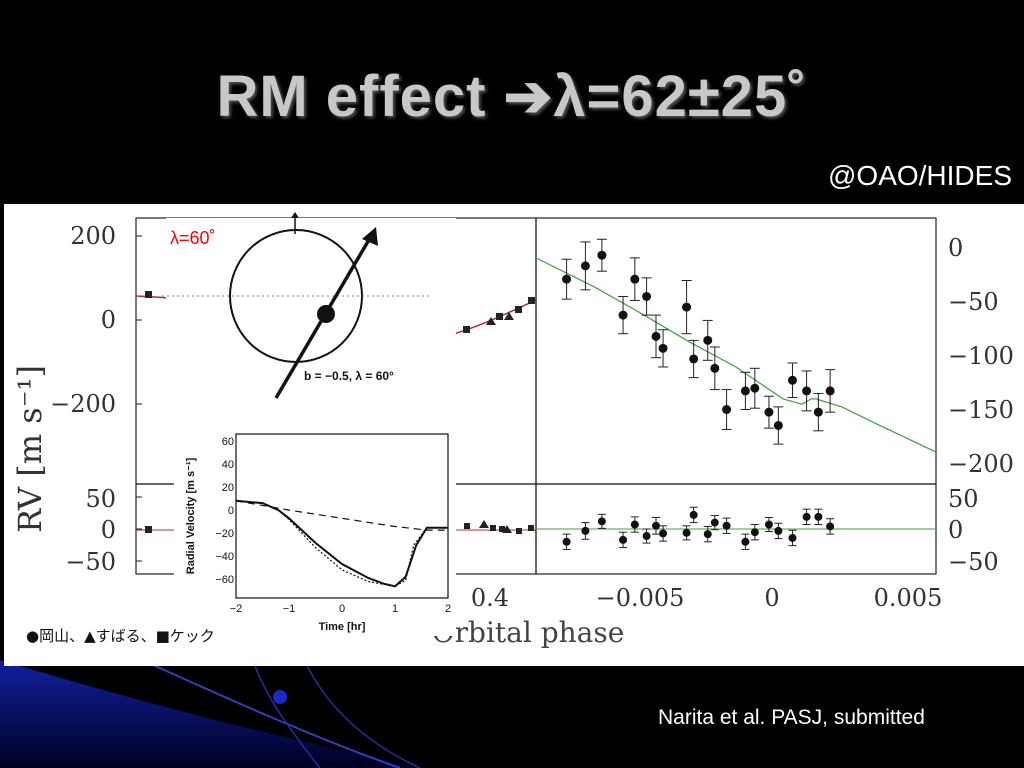 The width and height of the screenshot is (1024, 768). Describe the element at coordinates (640, 598) in the screenshot. I see `x-tick-right: −0.005` at that location.